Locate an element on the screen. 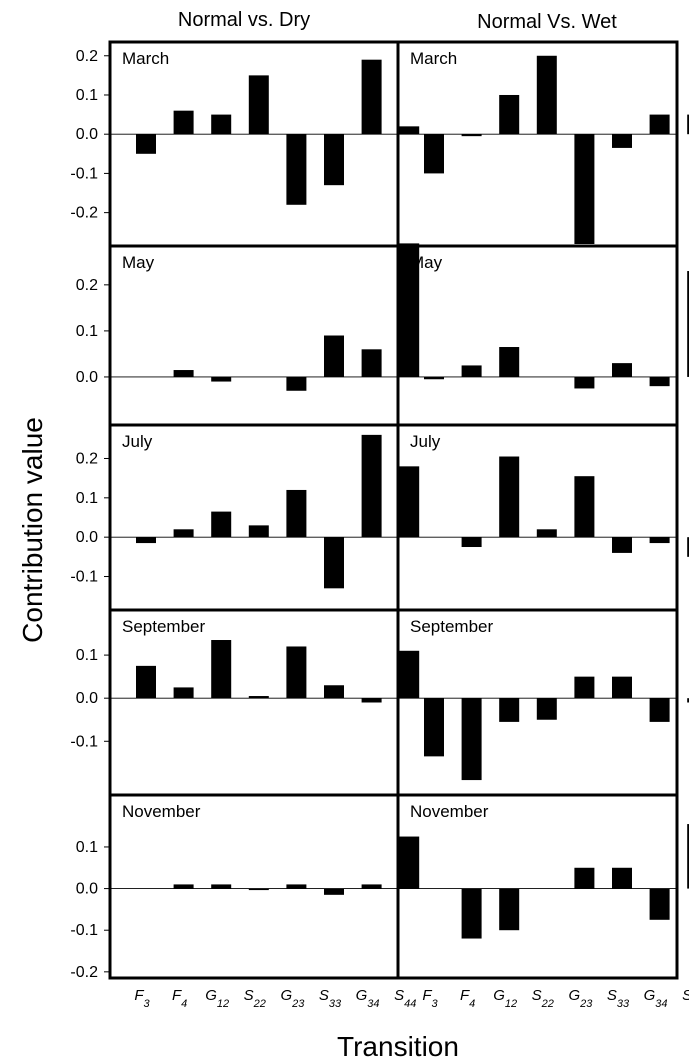 This screenshot has width=689, height=1063. y-axis-title: Contribution value is located at coordinates (32, 530).